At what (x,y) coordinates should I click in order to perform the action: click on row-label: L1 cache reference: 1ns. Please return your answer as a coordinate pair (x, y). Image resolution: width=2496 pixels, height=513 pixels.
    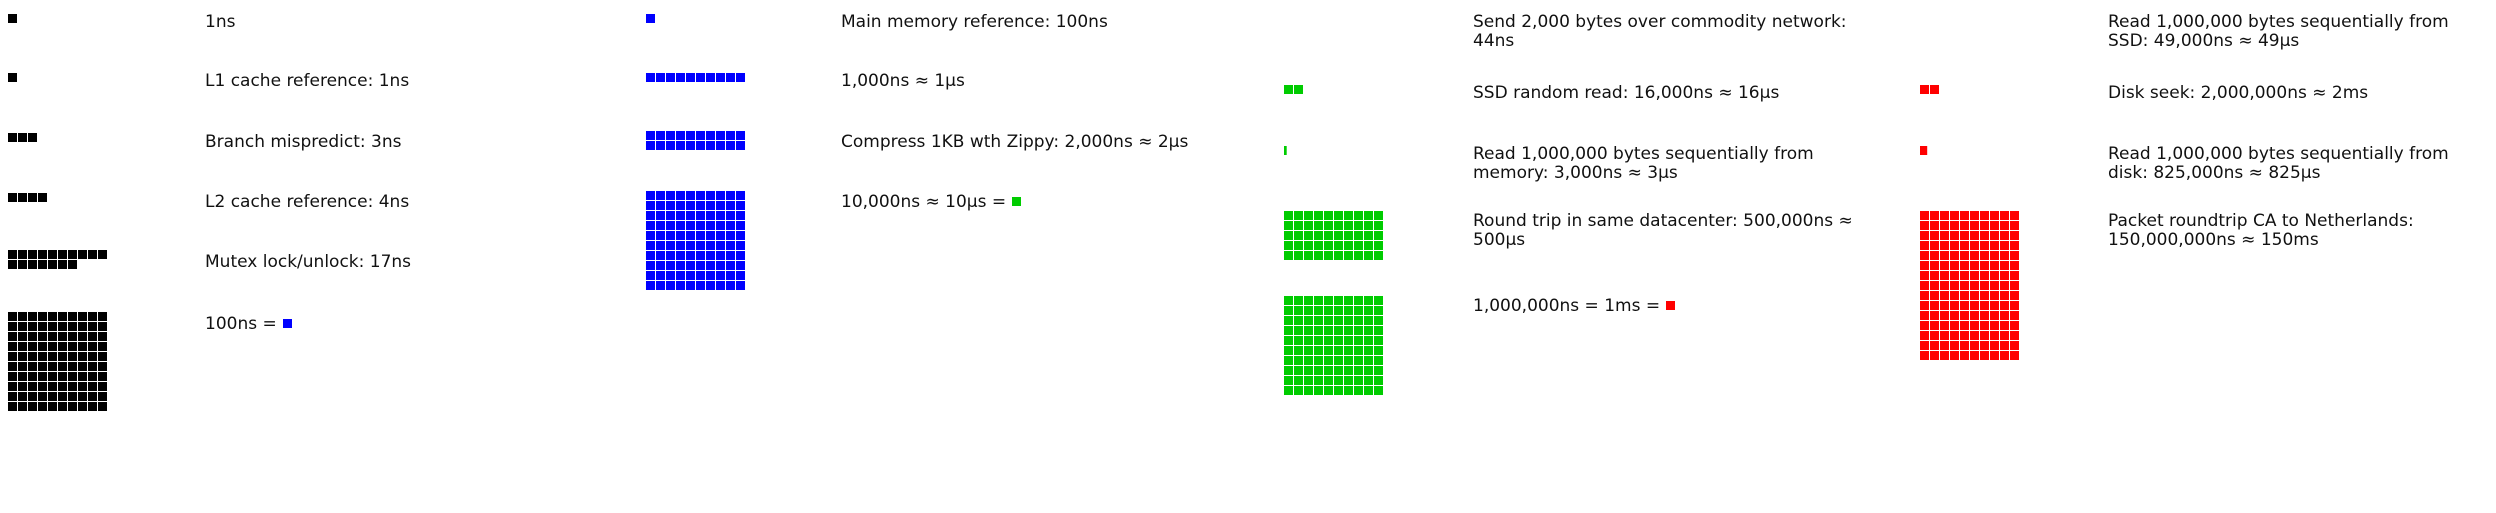
    Looking at the image, I should click on (307, 81).